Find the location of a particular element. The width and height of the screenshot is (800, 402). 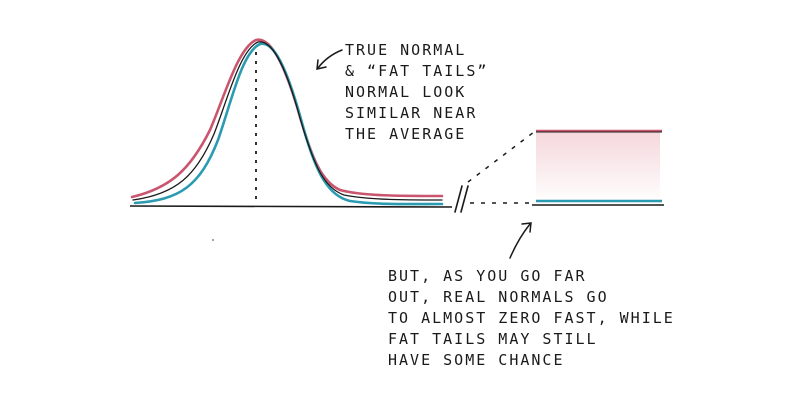

top-annotation-line: & “fat tails” is located at coordinates (417, 71).